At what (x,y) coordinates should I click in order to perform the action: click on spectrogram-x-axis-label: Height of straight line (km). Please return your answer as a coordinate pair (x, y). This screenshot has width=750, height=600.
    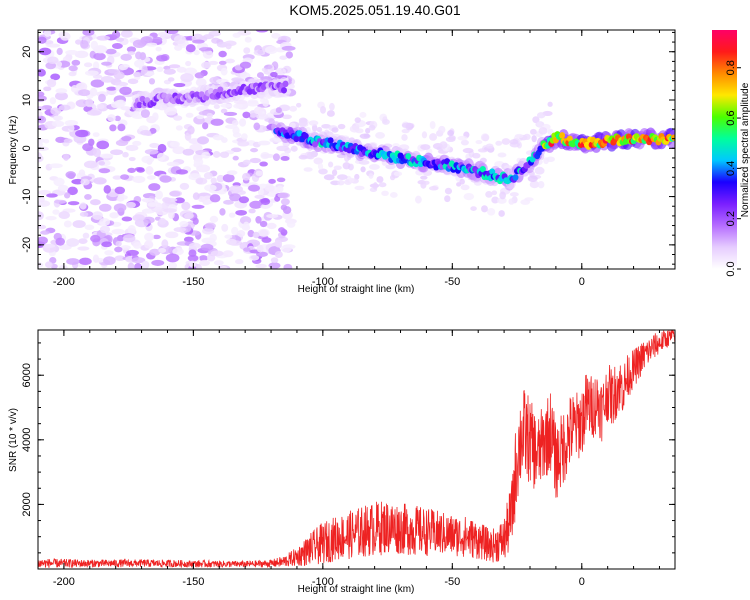
    Looking at the image, I should click on (356, 289).